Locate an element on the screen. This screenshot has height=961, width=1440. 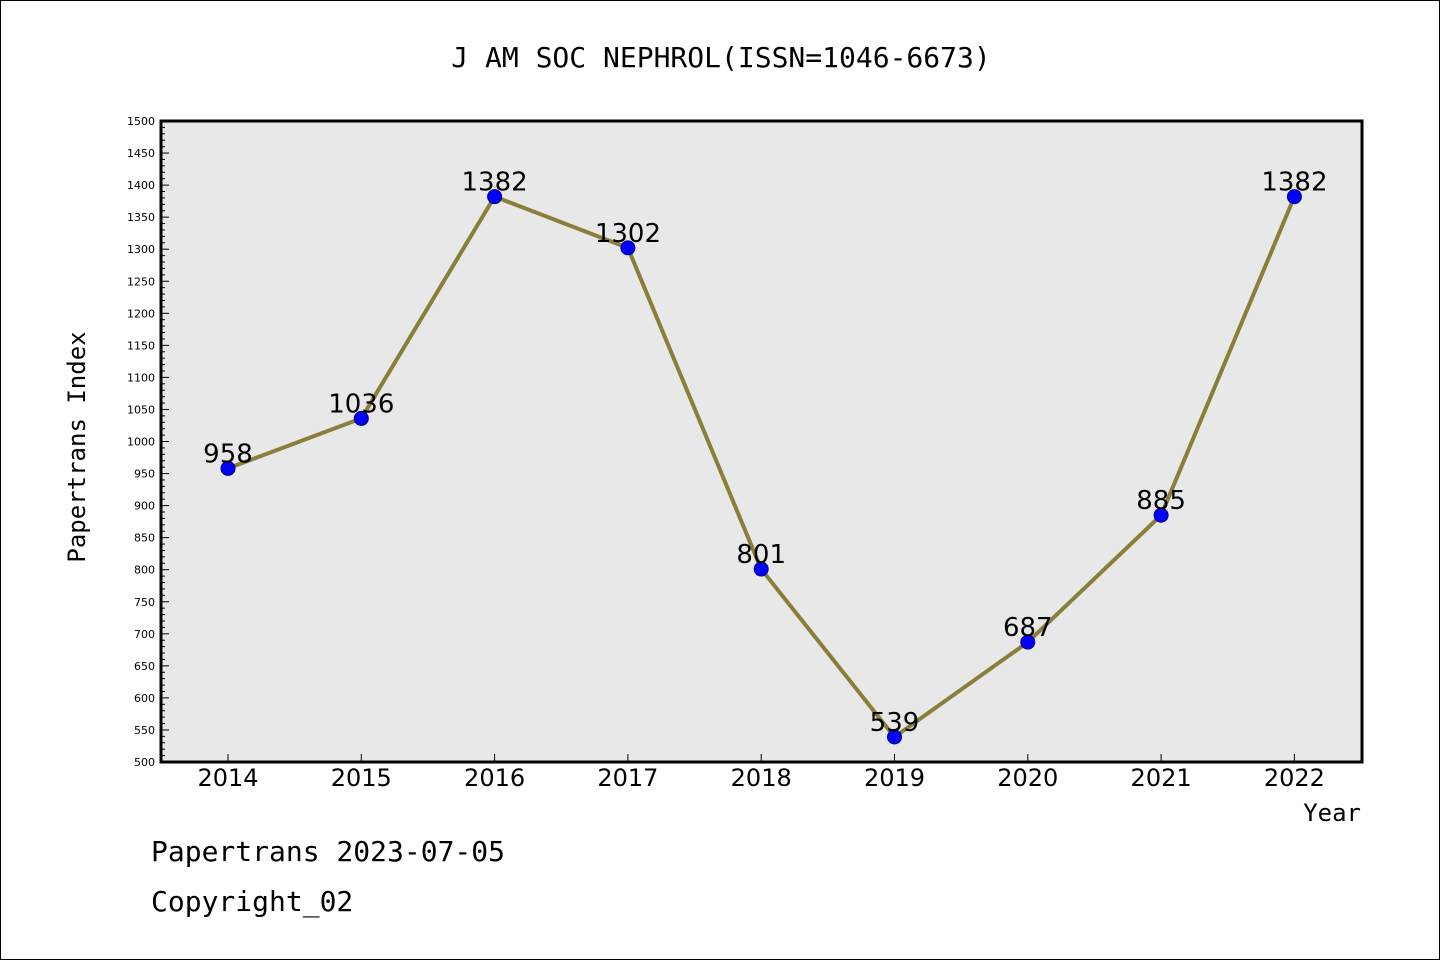
x-tick-label: 2018 is located at coordinates (761, 778).